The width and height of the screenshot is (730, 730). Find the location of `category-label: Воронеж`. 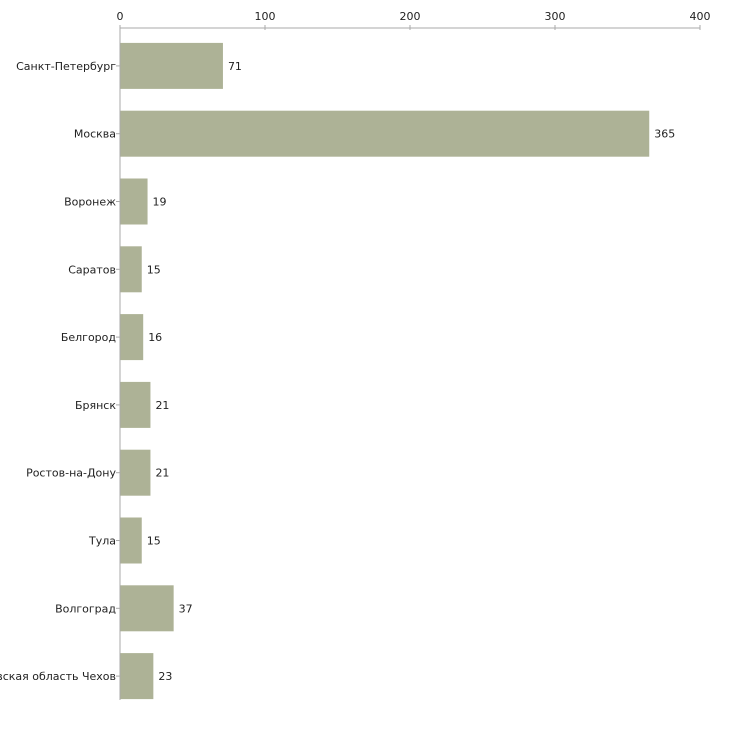

category-label: Воронеж is located at coordinates (90, 202).